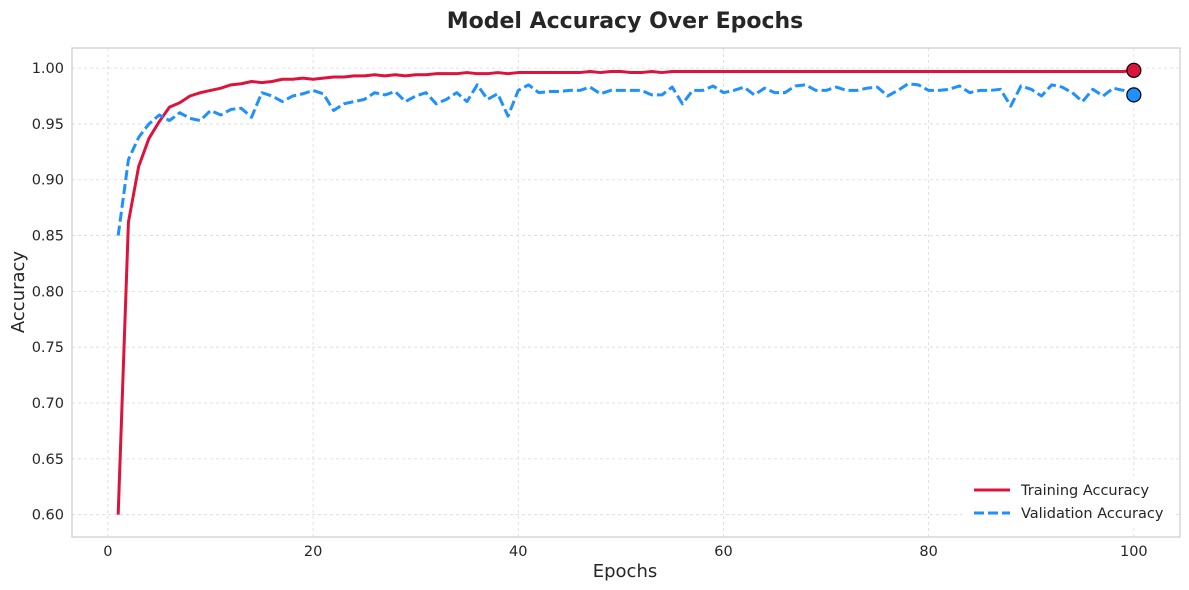  I want to click on y-tick-label: 0.85, so click(48, 237).